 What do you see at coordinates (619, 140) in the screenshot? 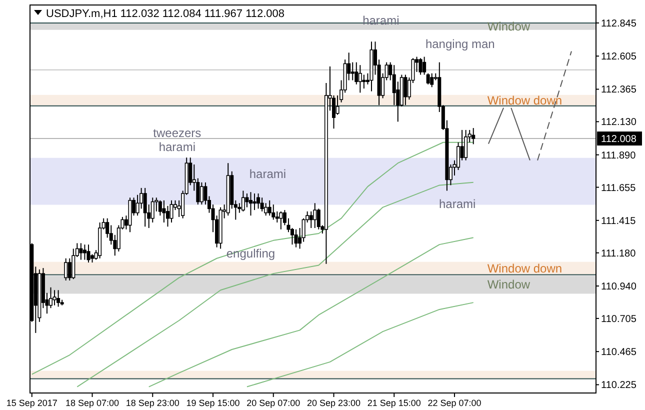
I see `ref-line-label: 112.008` at bounding box center [619, 140].